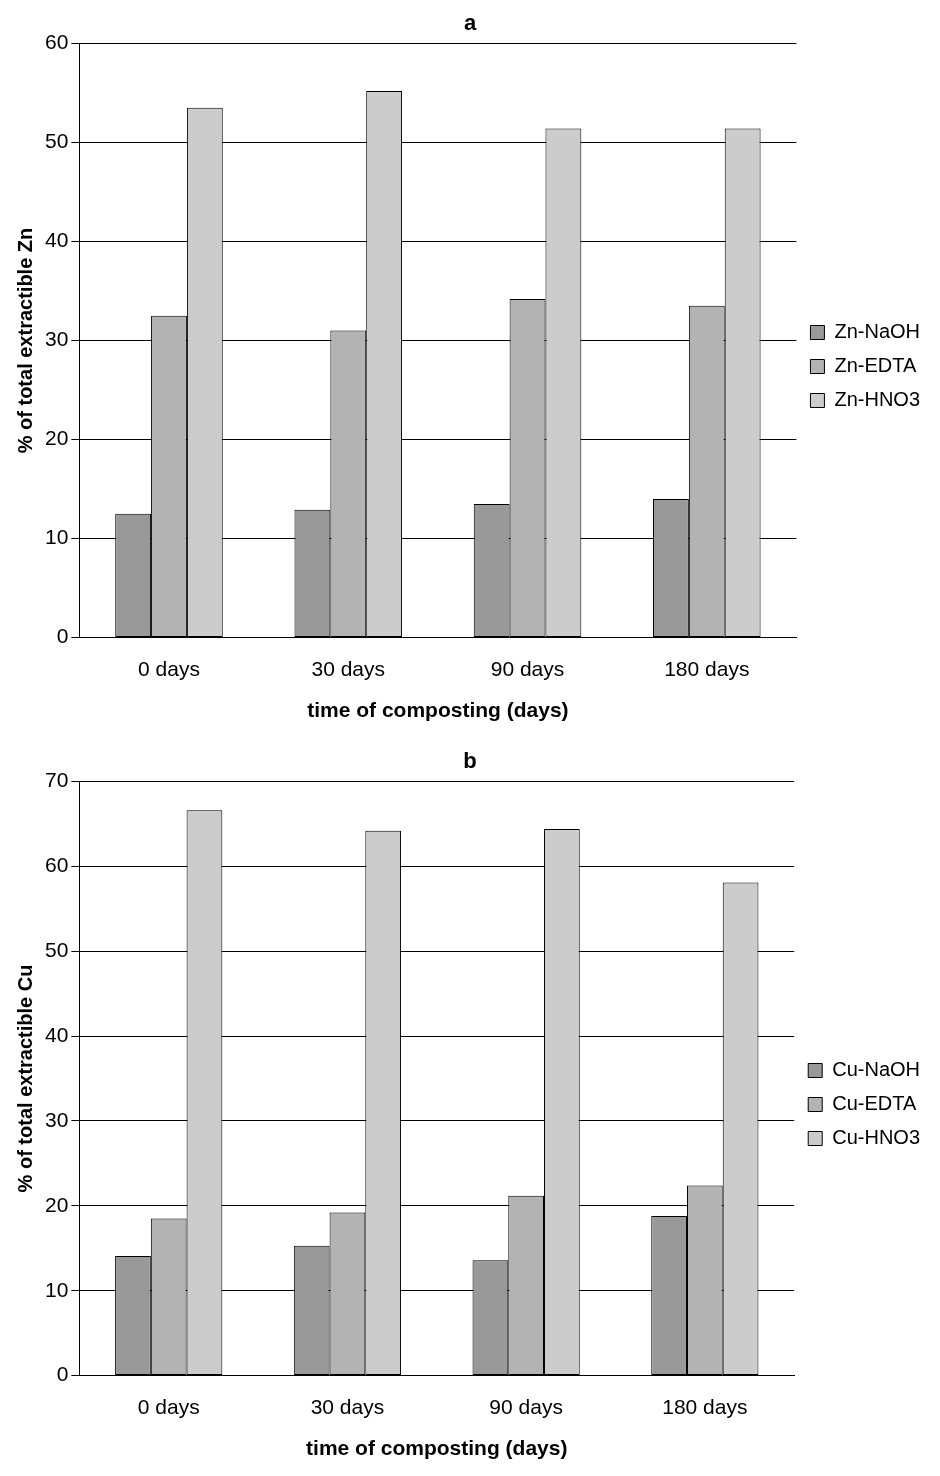 Image resolution: width=940 pixels, height=1476 pixels. I want to click on legend-label: Zn-HNO3, so click(877, 399).